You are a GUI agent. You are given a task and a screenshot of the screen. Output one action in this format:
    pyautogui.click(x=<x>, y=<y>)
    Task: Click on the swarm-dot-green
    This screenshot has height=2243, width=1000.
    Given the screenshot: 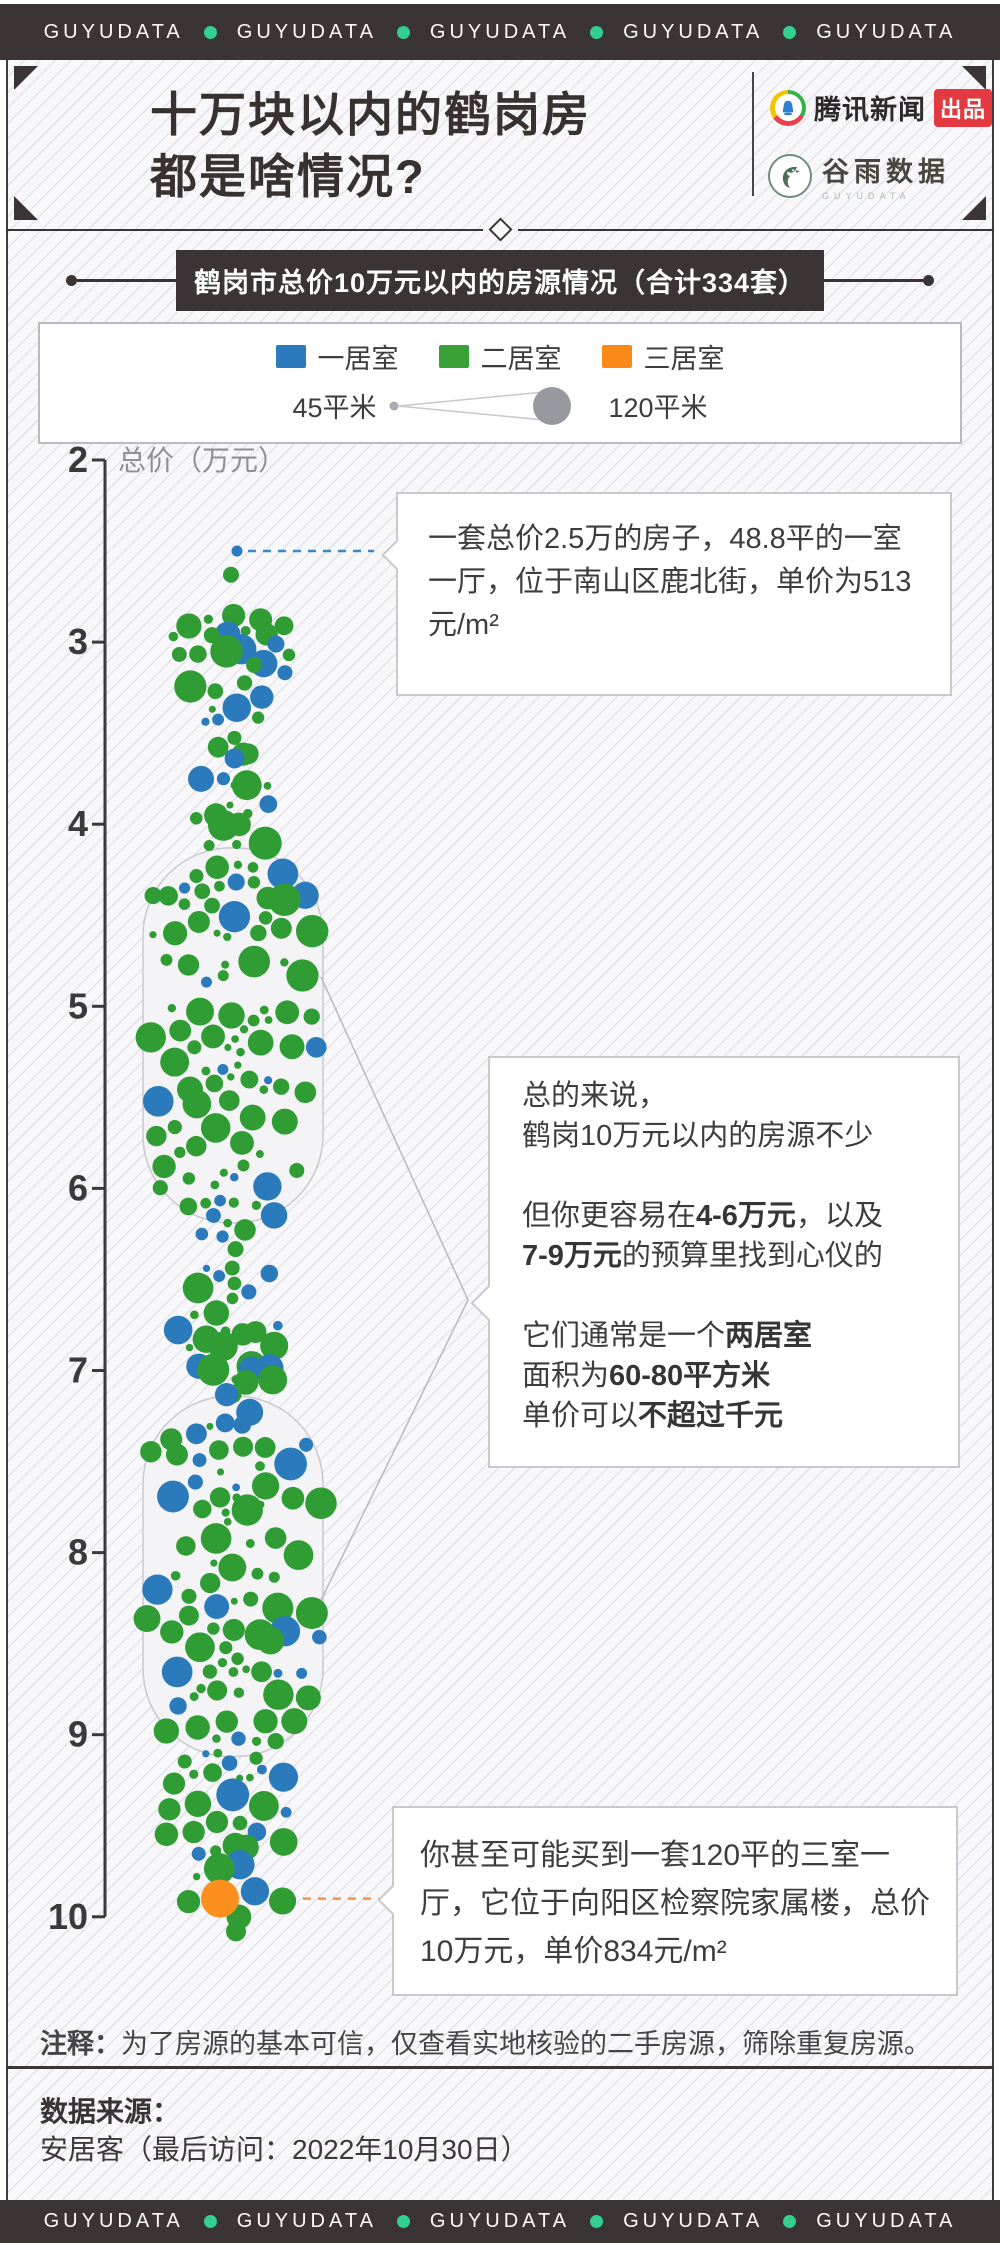 What is the action you would take?
    pyautogui.click(x=236, y=1931)
    